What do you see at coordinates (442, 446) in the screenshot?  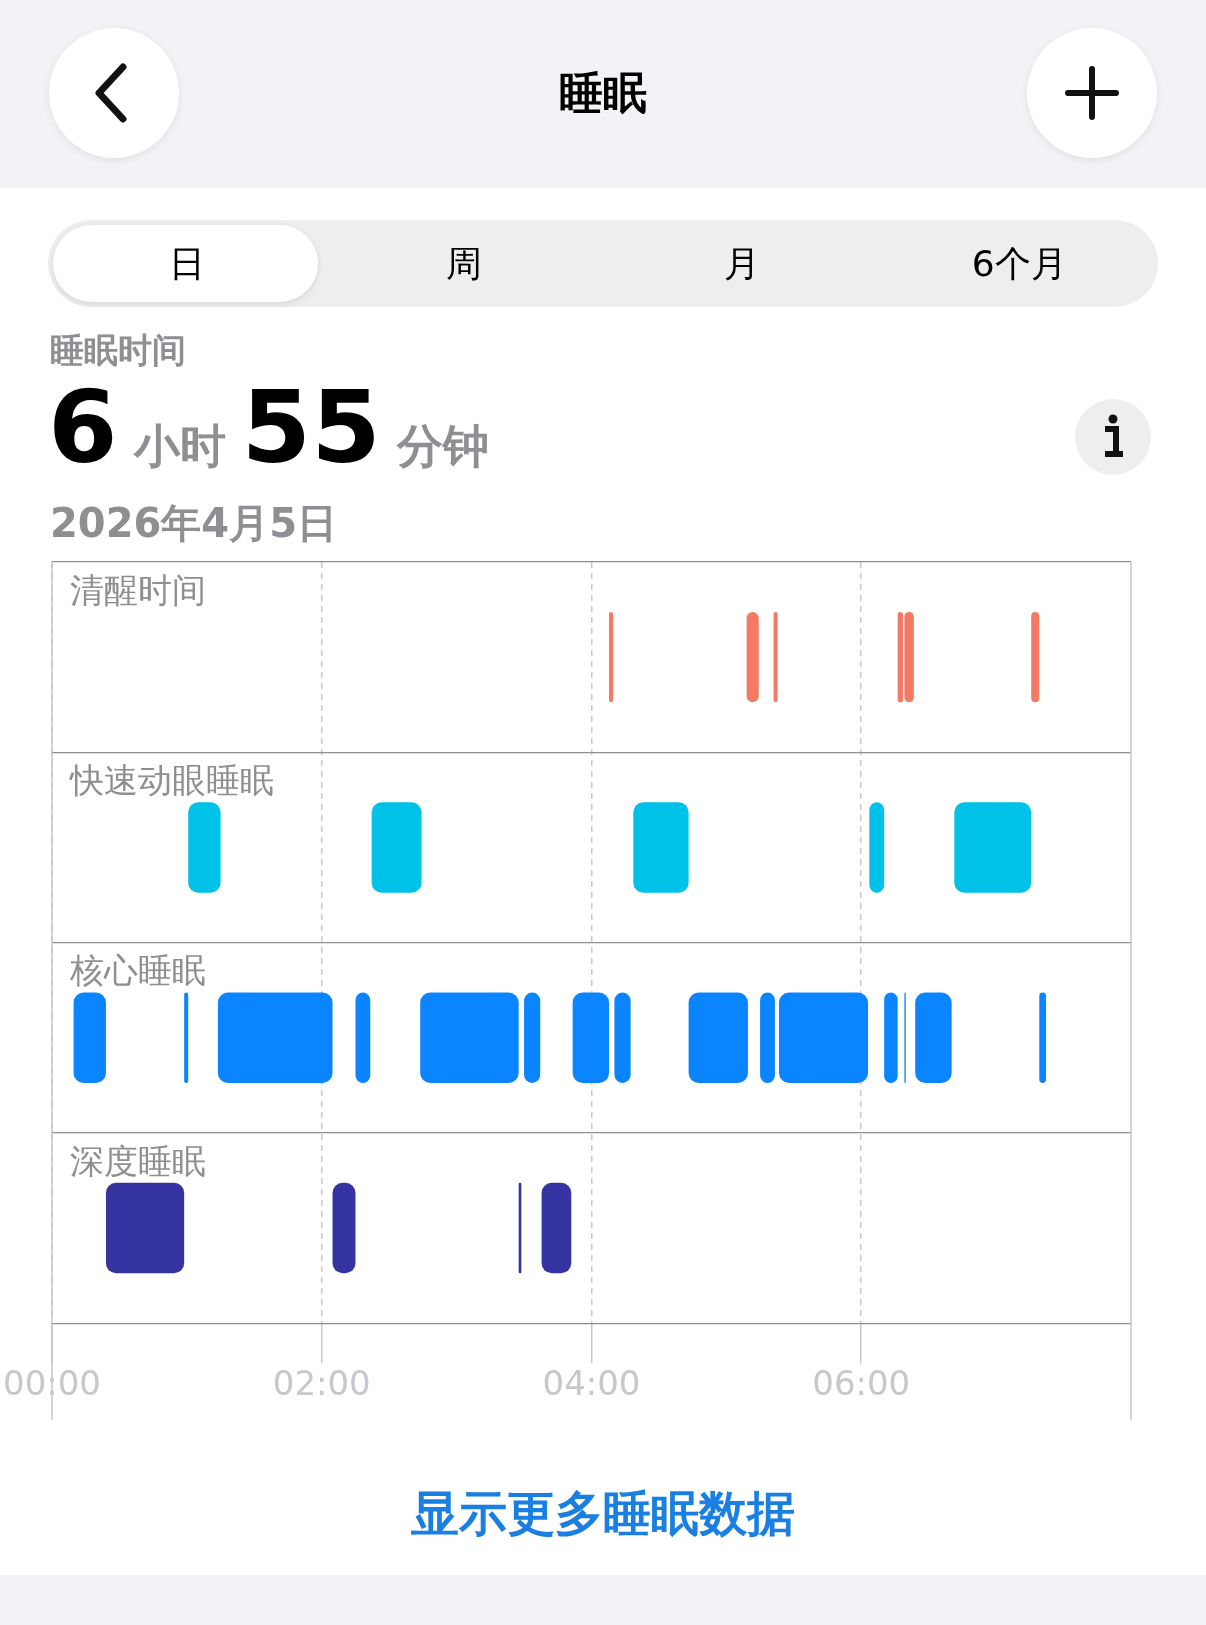 I see `text: 分钟` at bounding box center [442, 446].